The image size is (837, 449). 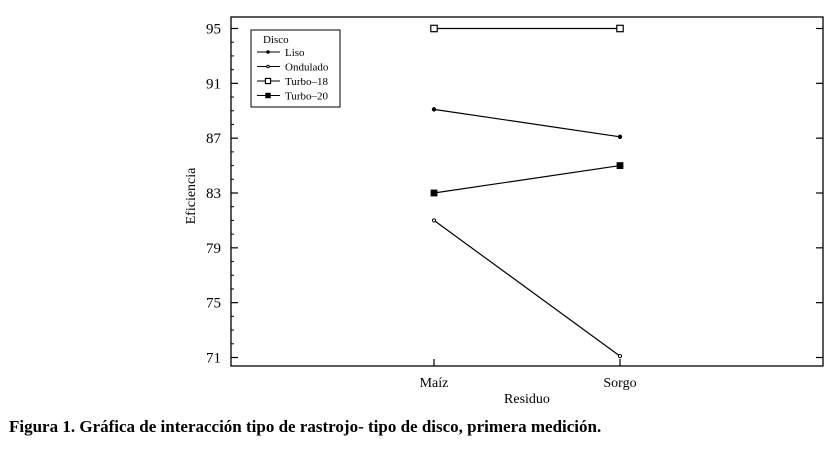 What do you see at coordinates (213, 304) in the screenshot?
I see `y-tick-label: 75` at bounding box center [213, 304].